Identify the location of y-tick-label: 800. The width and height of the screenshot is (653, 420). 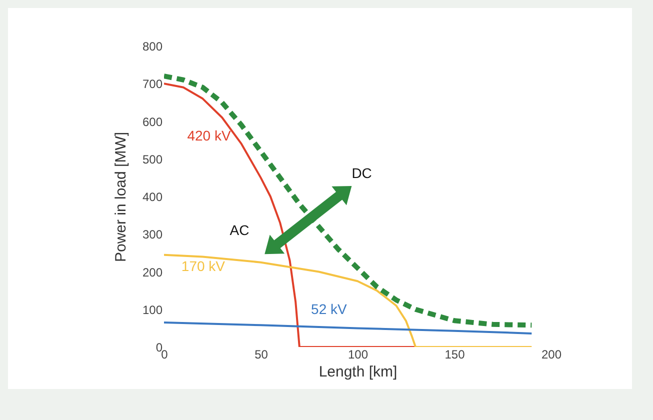
(152, 47).